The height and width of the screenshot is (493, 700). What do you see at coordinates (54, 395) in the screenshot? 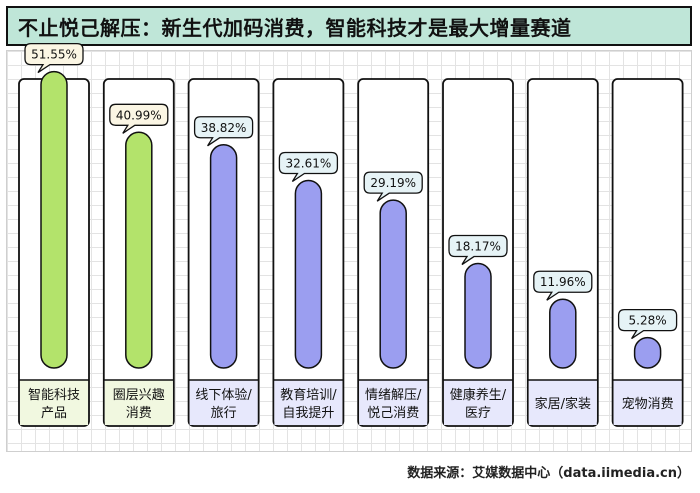
I see `category-tick-label: 智能科技` at bounding box center [54, 395].